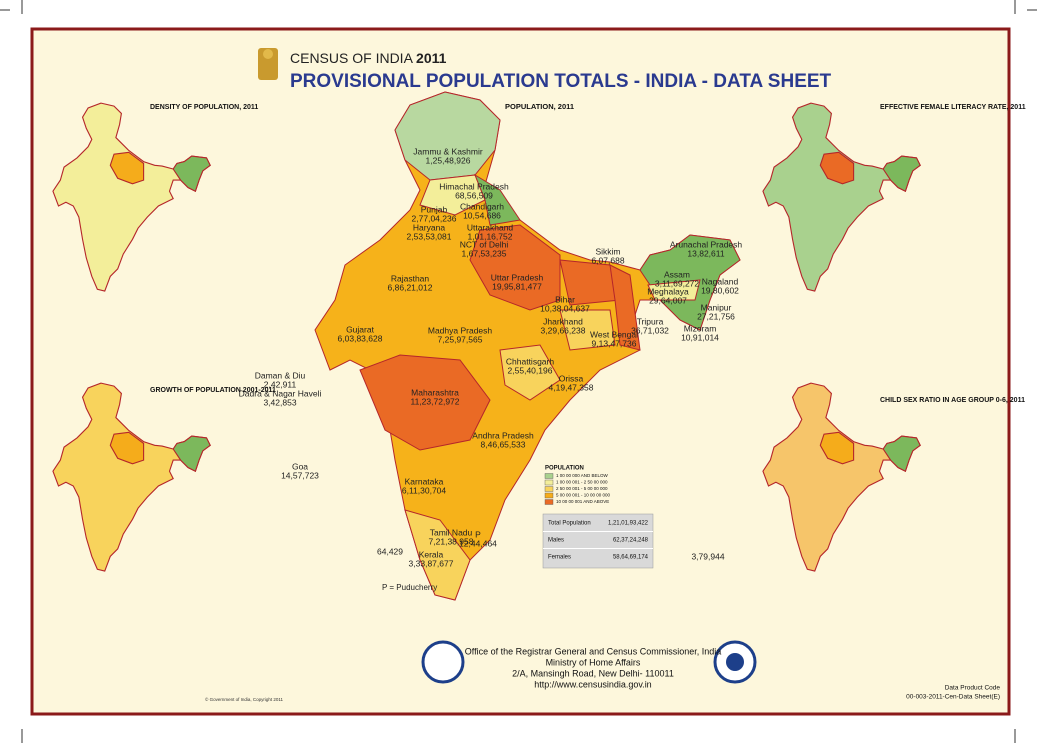 The height and width of the screenshot is (748, 1037). What do you see at coordinates (204, 107) in the screenshot?
I see `small-map-title: DENSITY OF POPULATION, 2011` at bounding box center [204, 107].